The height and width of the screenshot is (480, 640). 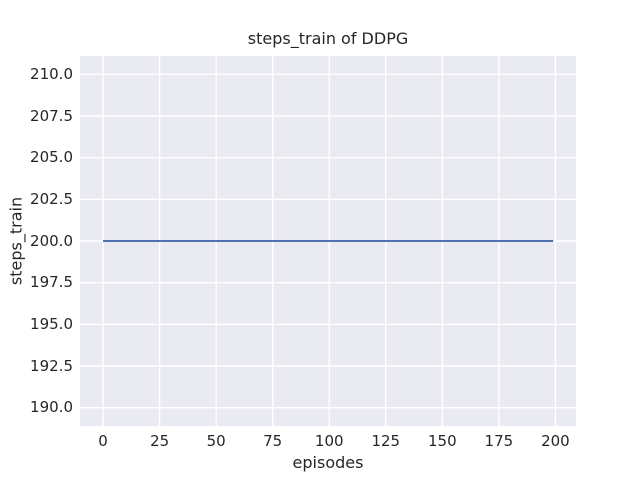 I want to click on x-tick-label: 0, so click(x=103, y=441).